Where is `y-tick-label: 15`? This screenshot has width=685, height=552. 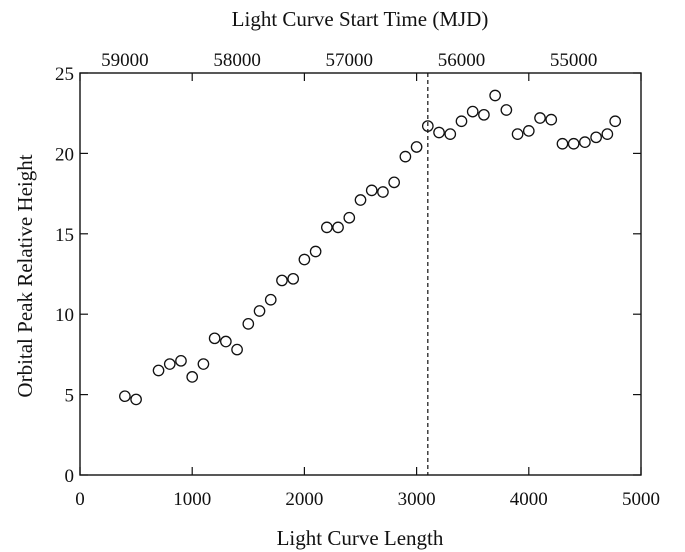
y-tick-label: 15 is located at coordinates (64, 235).